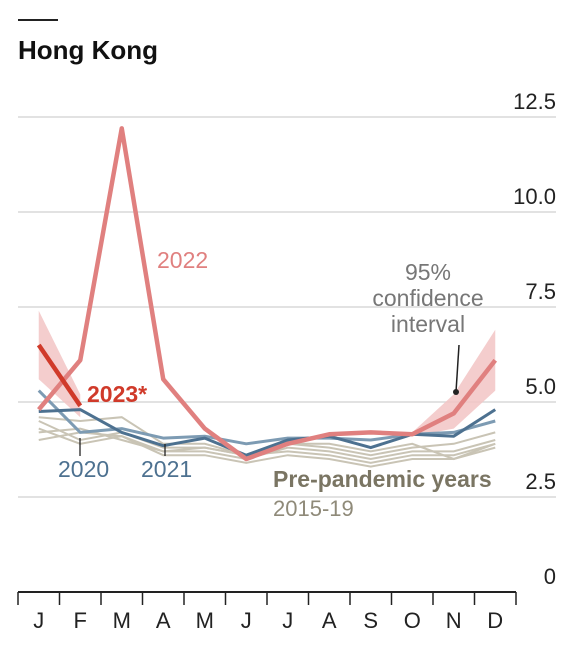  What do you see at coordinates (313, 508) in the screenshot?
I see `pre-pandemic-sublabel: 2015-19` at bounding box center [313, 508].